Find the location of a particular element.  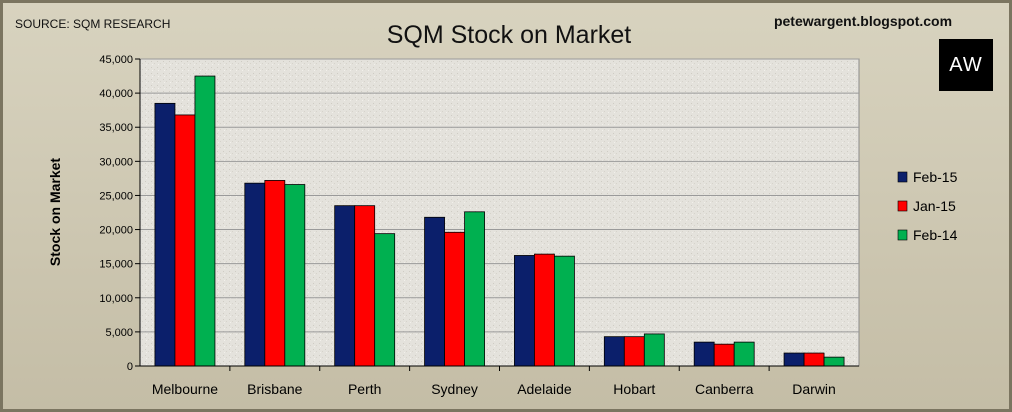

bar-feb-15-perth is located at coordinates (345, 286).